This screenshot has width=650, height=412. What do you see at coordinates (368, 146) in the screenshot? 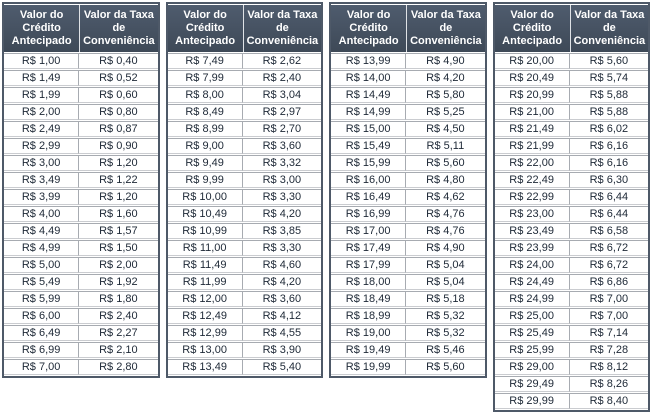
I see `credit-value-cell: R$ 15,49` at bounding box center [368, 146].